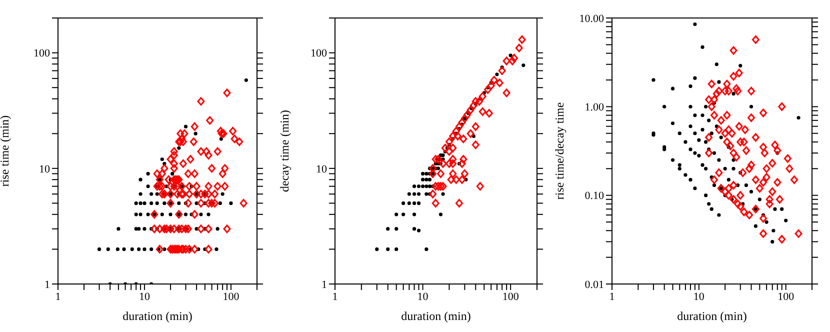 The image size is (830, 332). I want to click on y-axis-title: rise time (min), so click(6, 151).